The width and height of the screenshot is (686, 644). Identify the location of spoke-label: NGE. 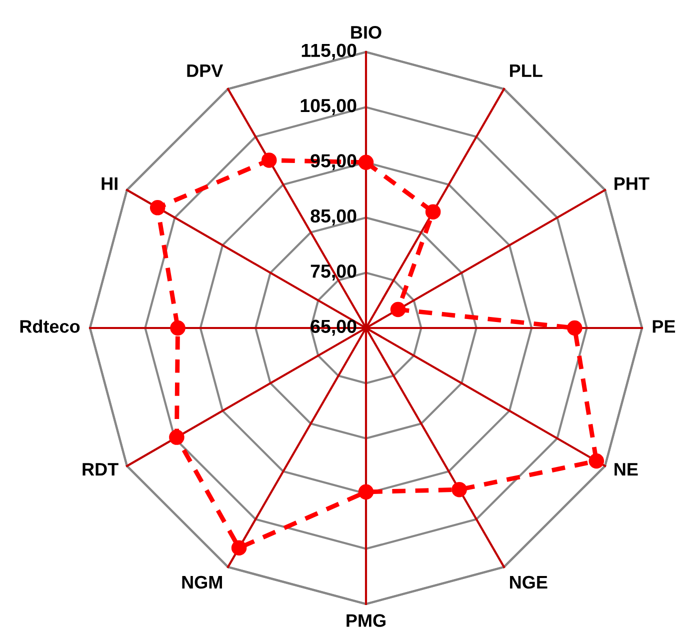
(529, 582).